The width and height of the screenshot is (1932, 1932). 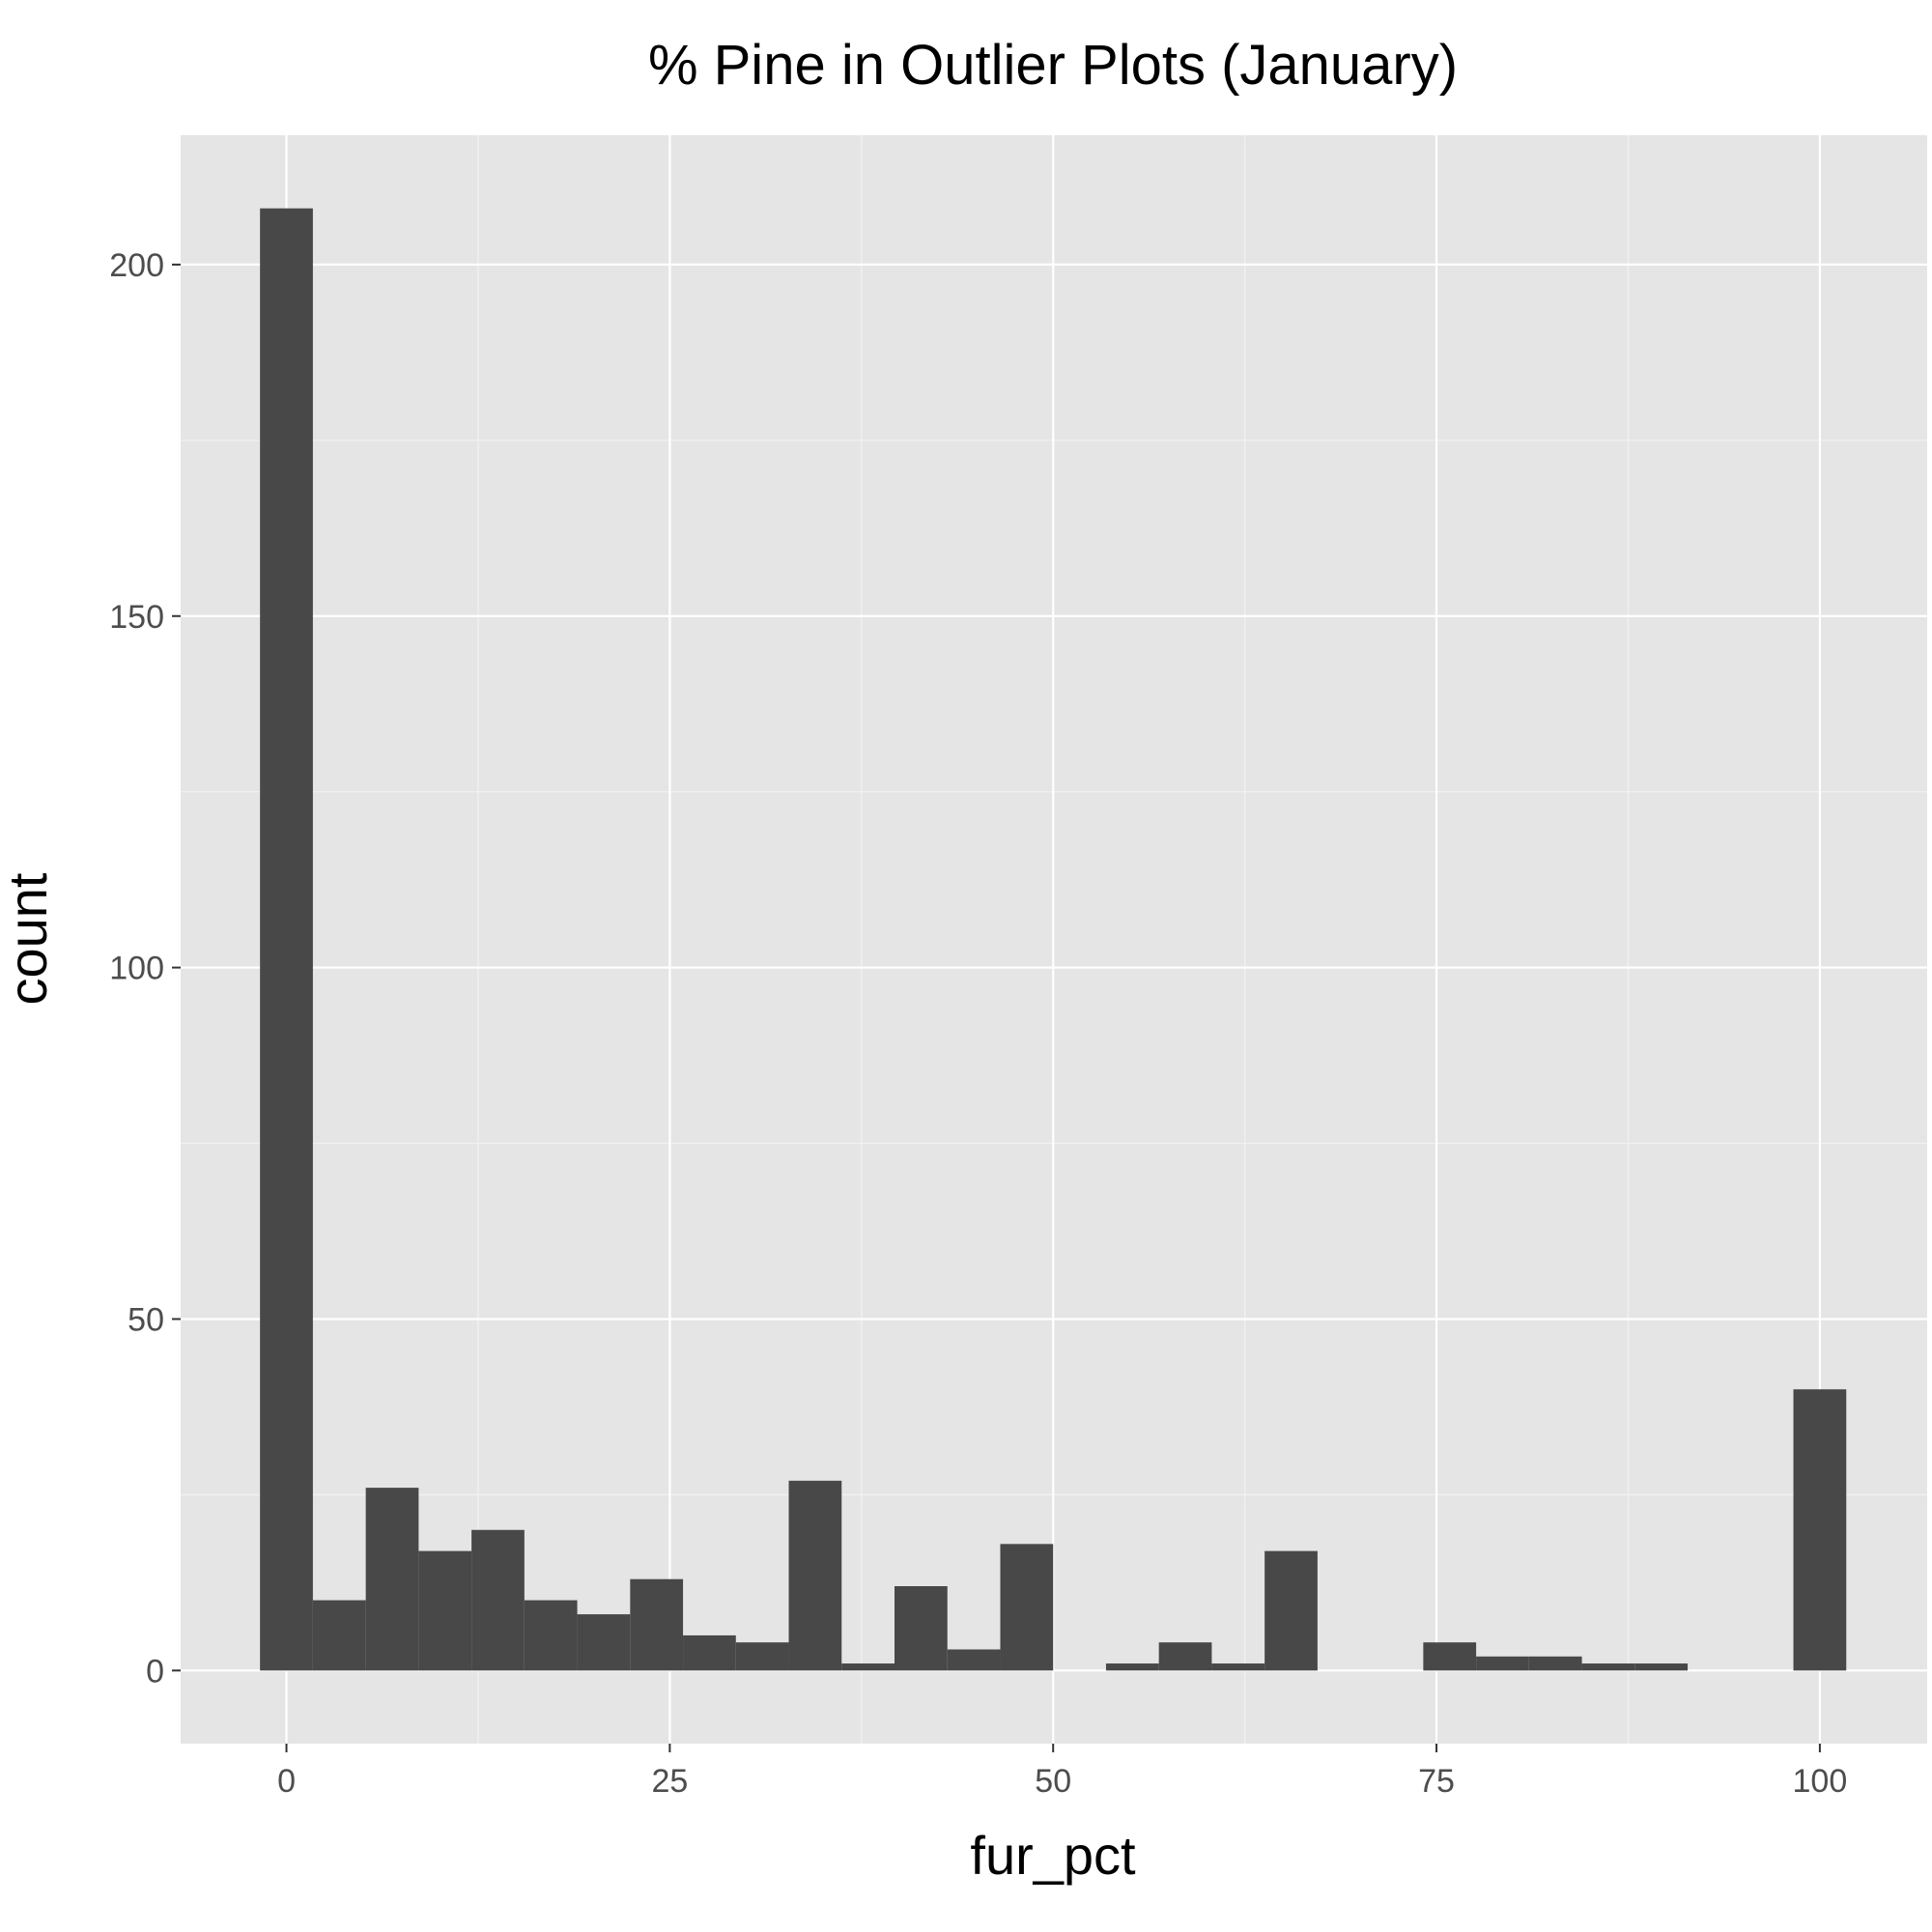 What do you see at coordinates (1436, 1781) in the screenshot?
I see `x-tick-label: 75` at bounding box center [1436, 1781].